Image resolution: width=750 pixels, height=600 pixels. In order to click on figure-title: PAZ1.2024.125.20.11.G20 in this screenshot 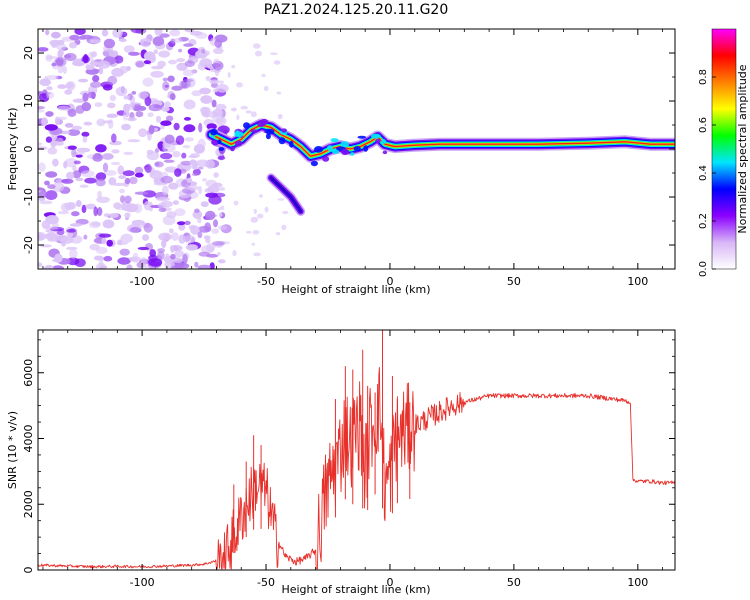, I will do `click(356, 10)`.